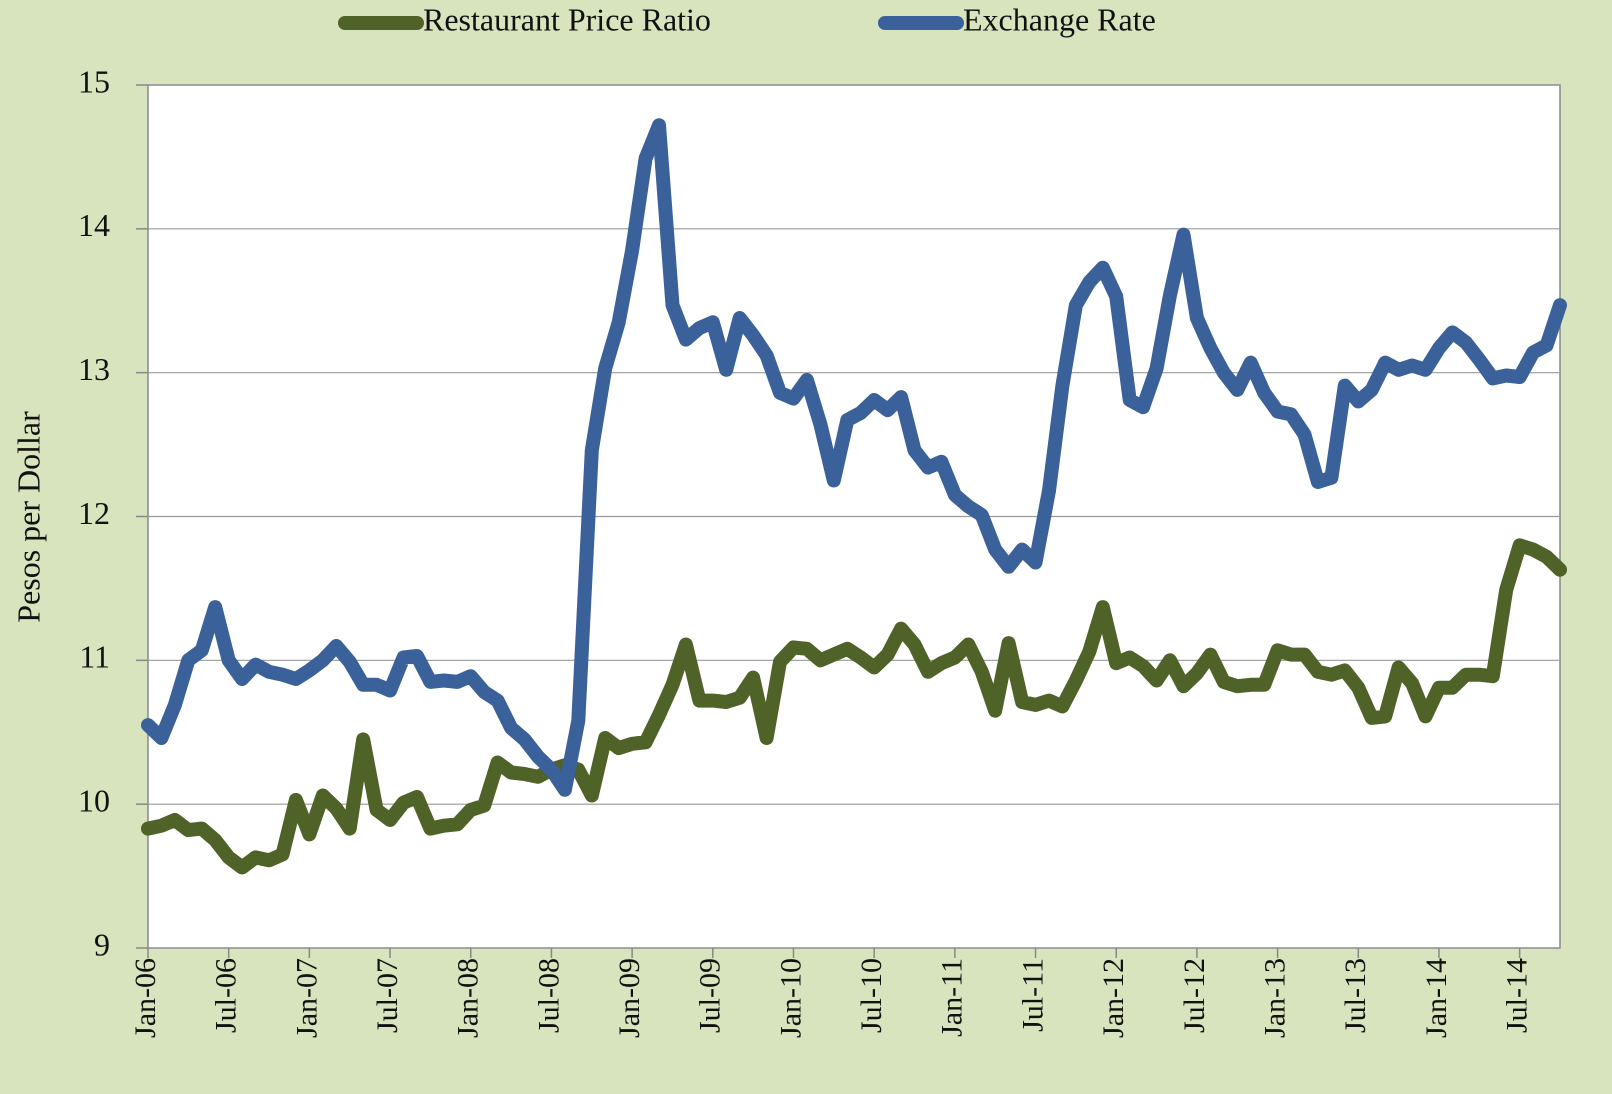 The image size is (1612, 1094). I want to click on x-tick-label: Jul-09, so click(710, 995).